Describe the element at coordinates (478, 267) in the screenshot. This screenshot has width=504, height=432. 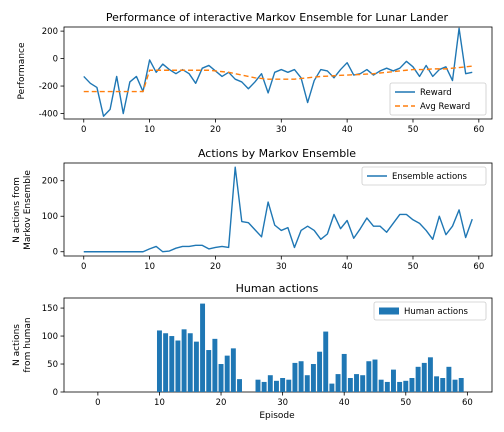
I see `ensemble-x-tick-label: 60` at that location.